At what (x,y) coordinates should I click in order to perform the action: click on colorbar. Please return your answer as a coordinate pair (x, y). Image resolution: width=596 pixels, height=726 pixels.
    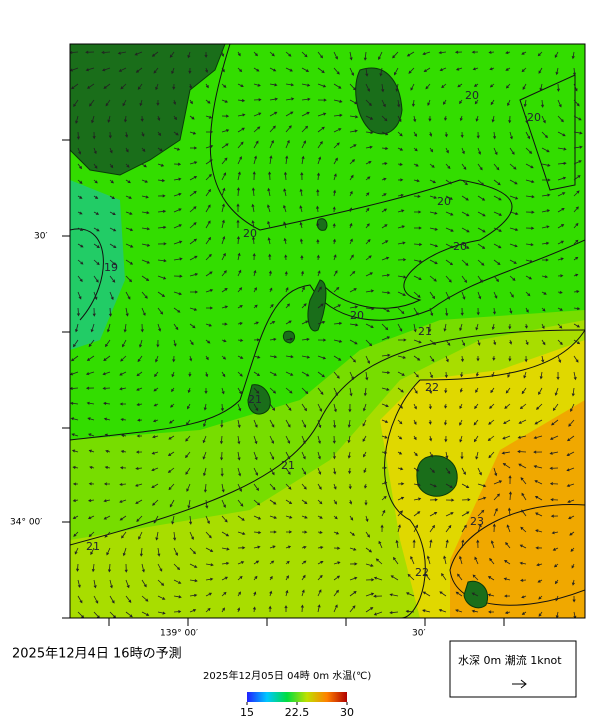
    Looking at the image, I should click on (297, 697).